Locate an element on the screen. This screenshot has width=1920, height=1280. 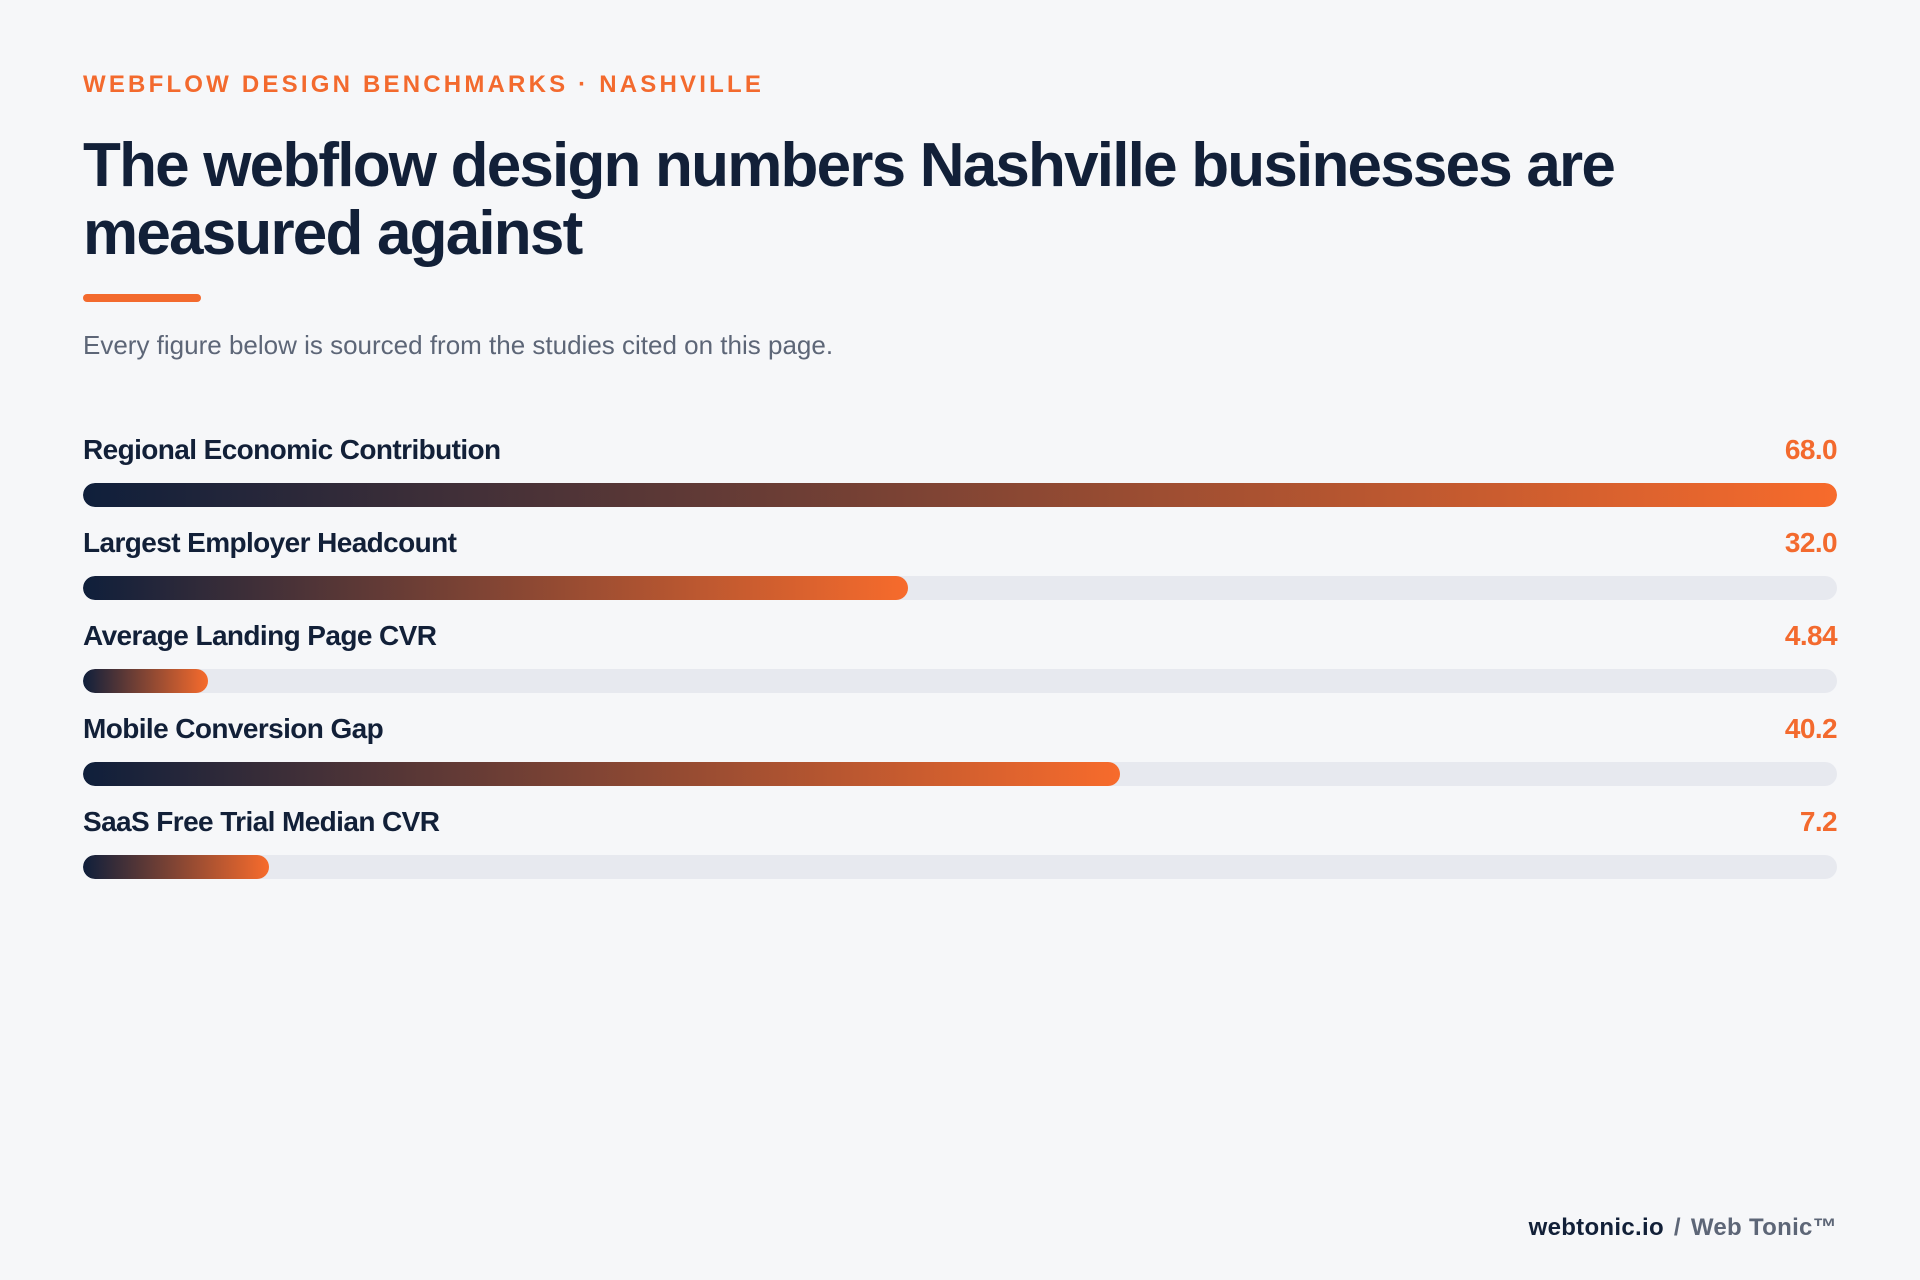
eyebrow: WEBFLOW DESIGN BENCHMARKS · NASHVILLE is located at coordinates (424, 84).